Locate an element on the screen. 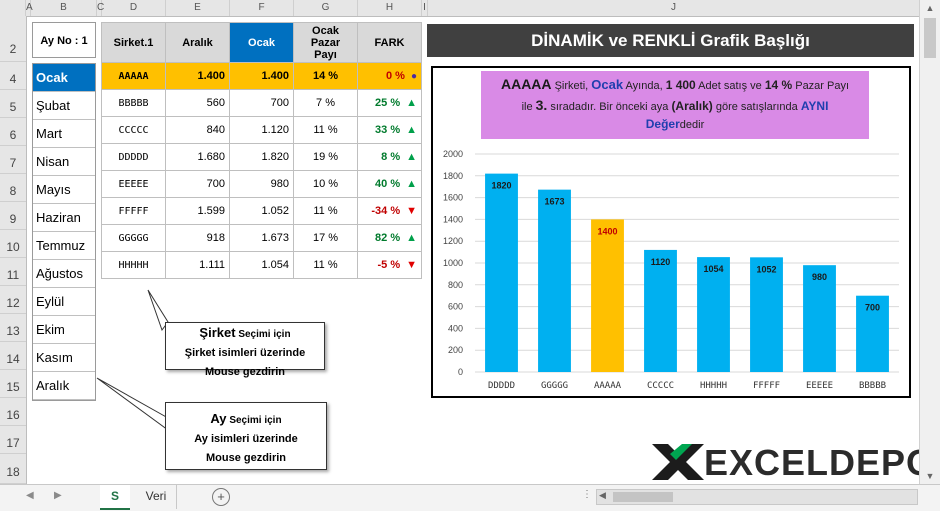  row-number: 17 is located at coordinates (13, 440).